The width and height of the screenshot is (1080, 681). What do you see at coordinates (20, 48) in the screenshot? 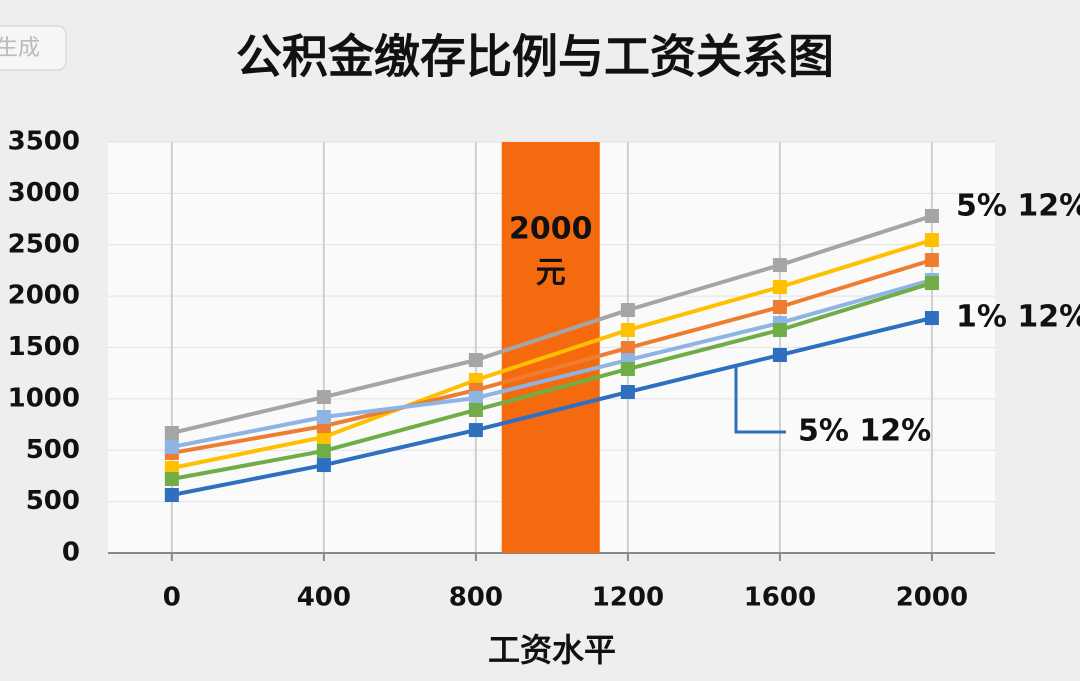
I see `button-label: 生成` at bounding box center [20, 48].